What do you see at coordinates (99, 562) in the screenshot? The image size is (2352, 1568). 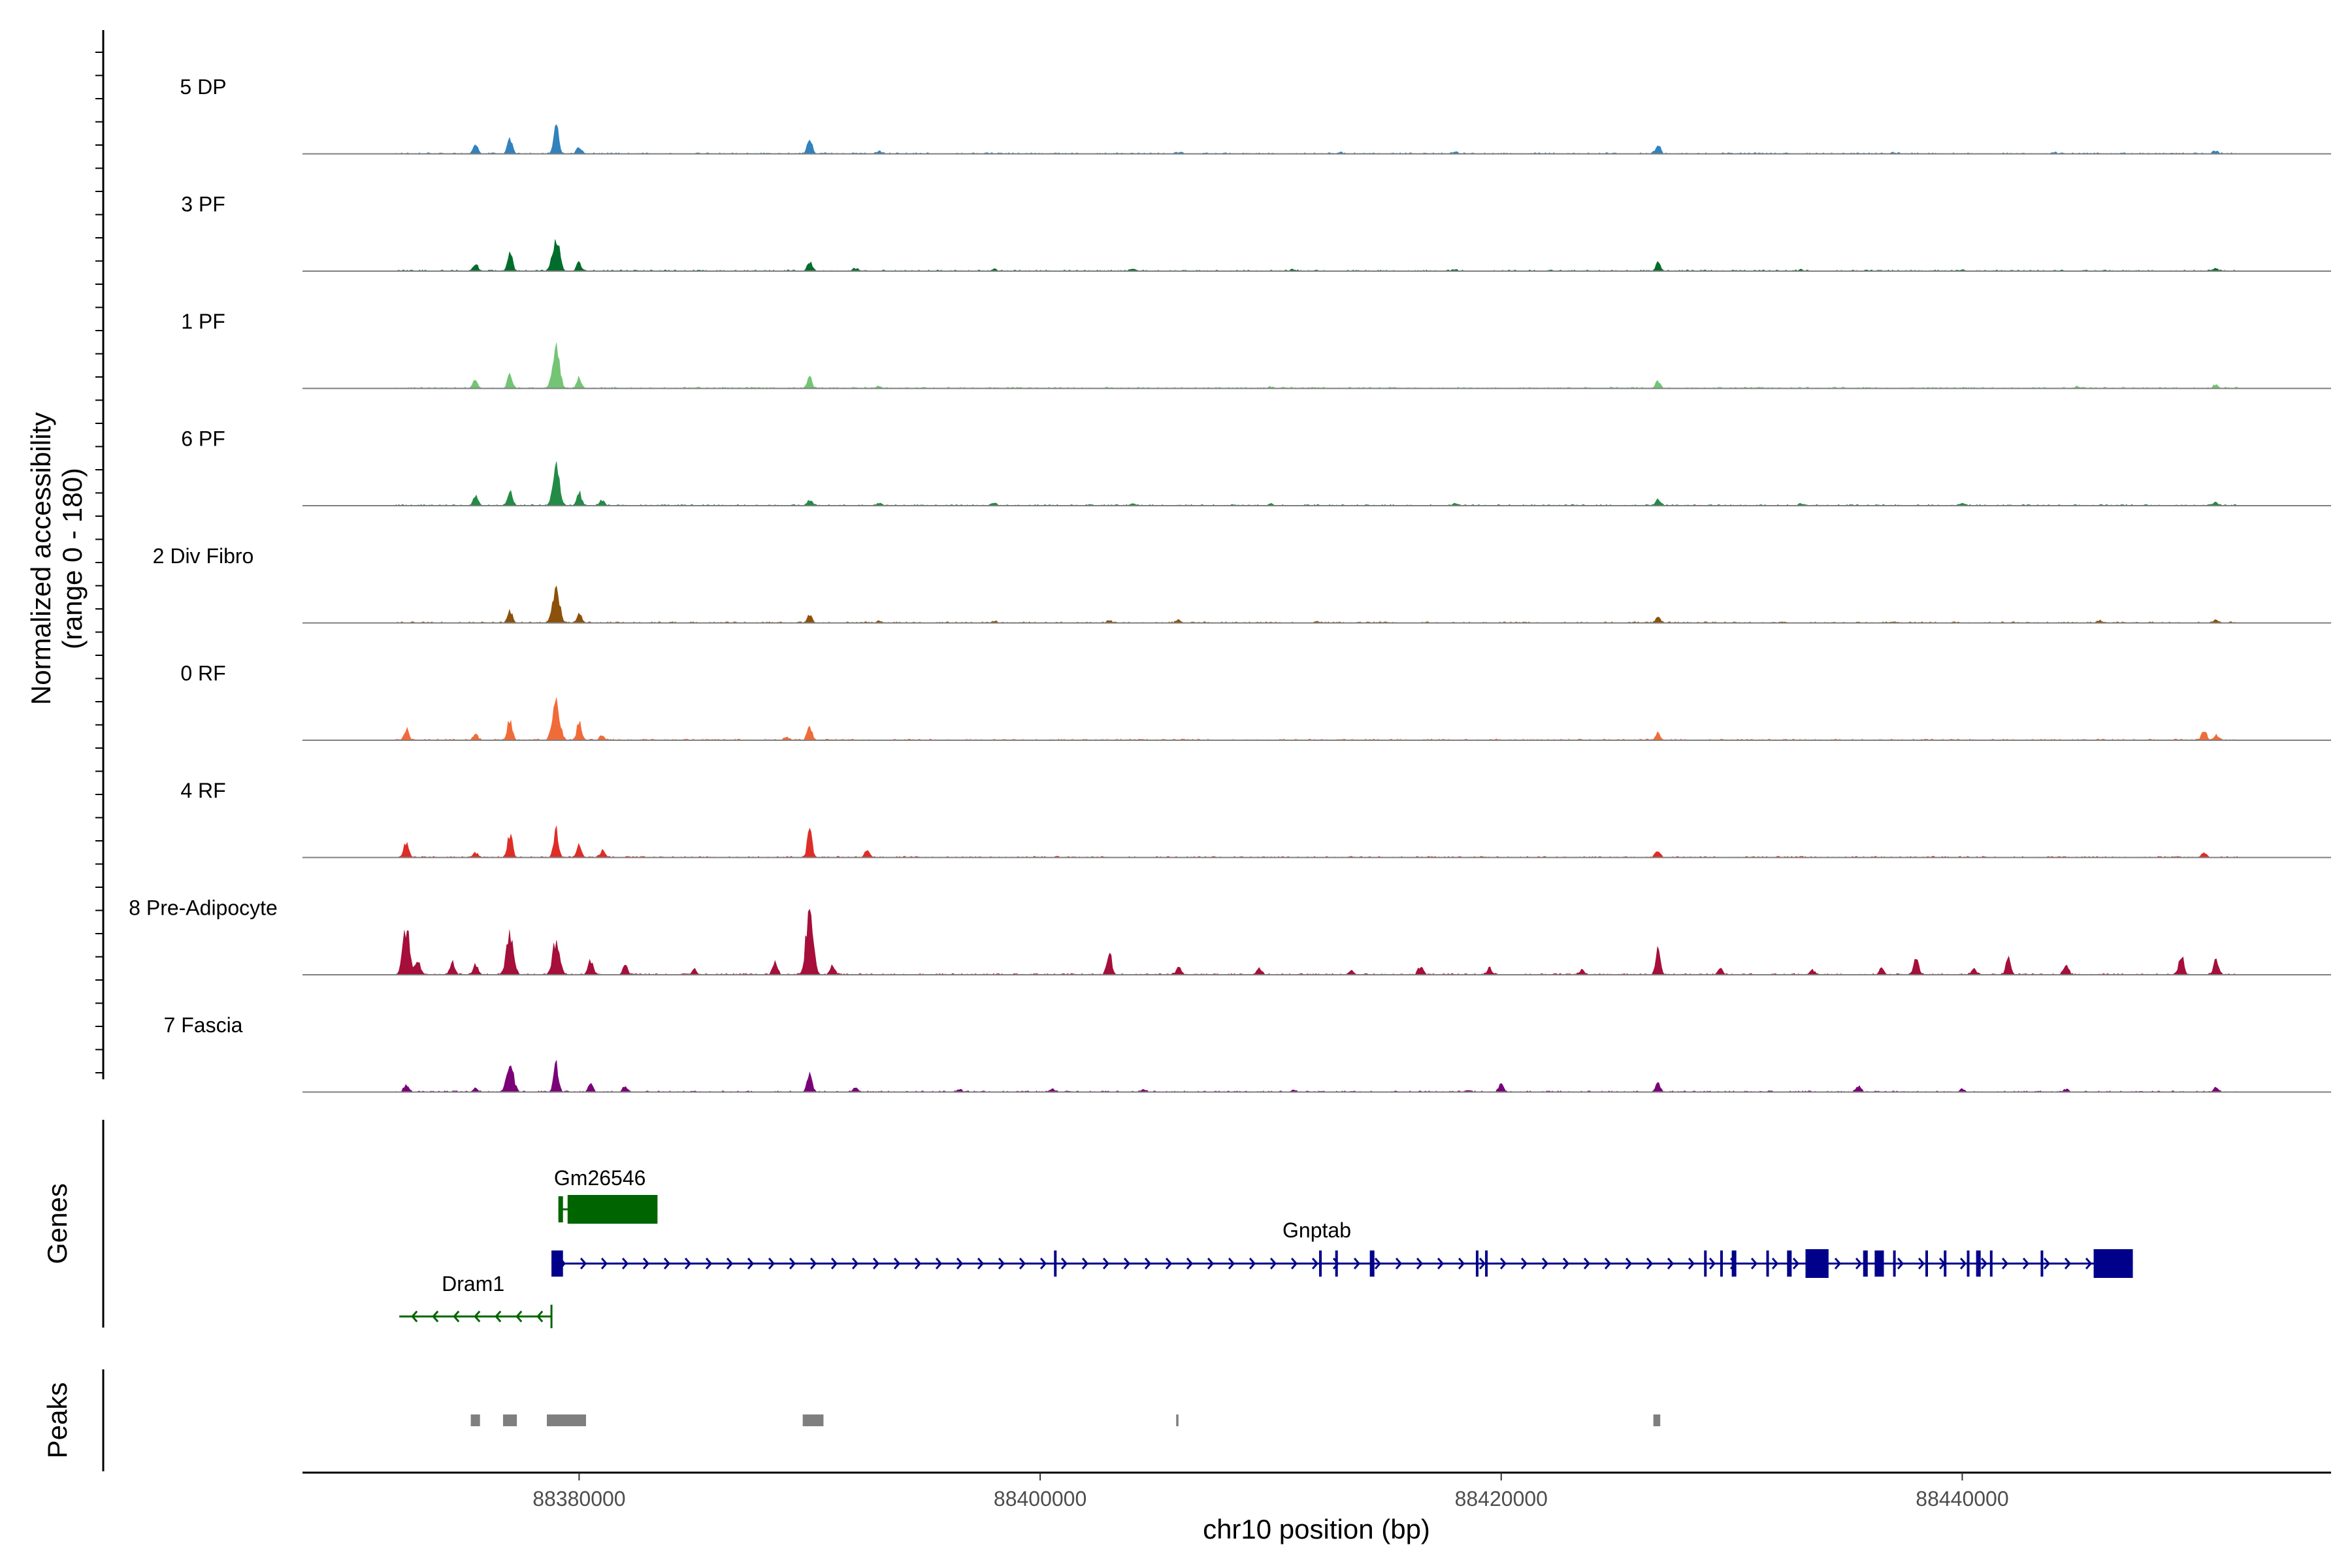 I see `coverage-y-ticks` at bounding box center [99, 562].